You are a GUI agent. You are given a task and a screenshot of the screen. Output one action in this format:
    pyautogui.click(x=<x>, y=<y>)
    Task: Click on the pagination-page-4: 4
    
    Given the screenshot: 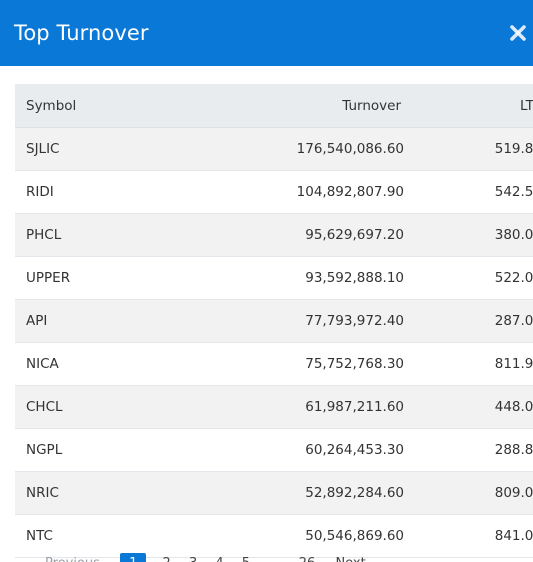 What is the action you would take?
    pyautogui.click(x=219, y=557)
    